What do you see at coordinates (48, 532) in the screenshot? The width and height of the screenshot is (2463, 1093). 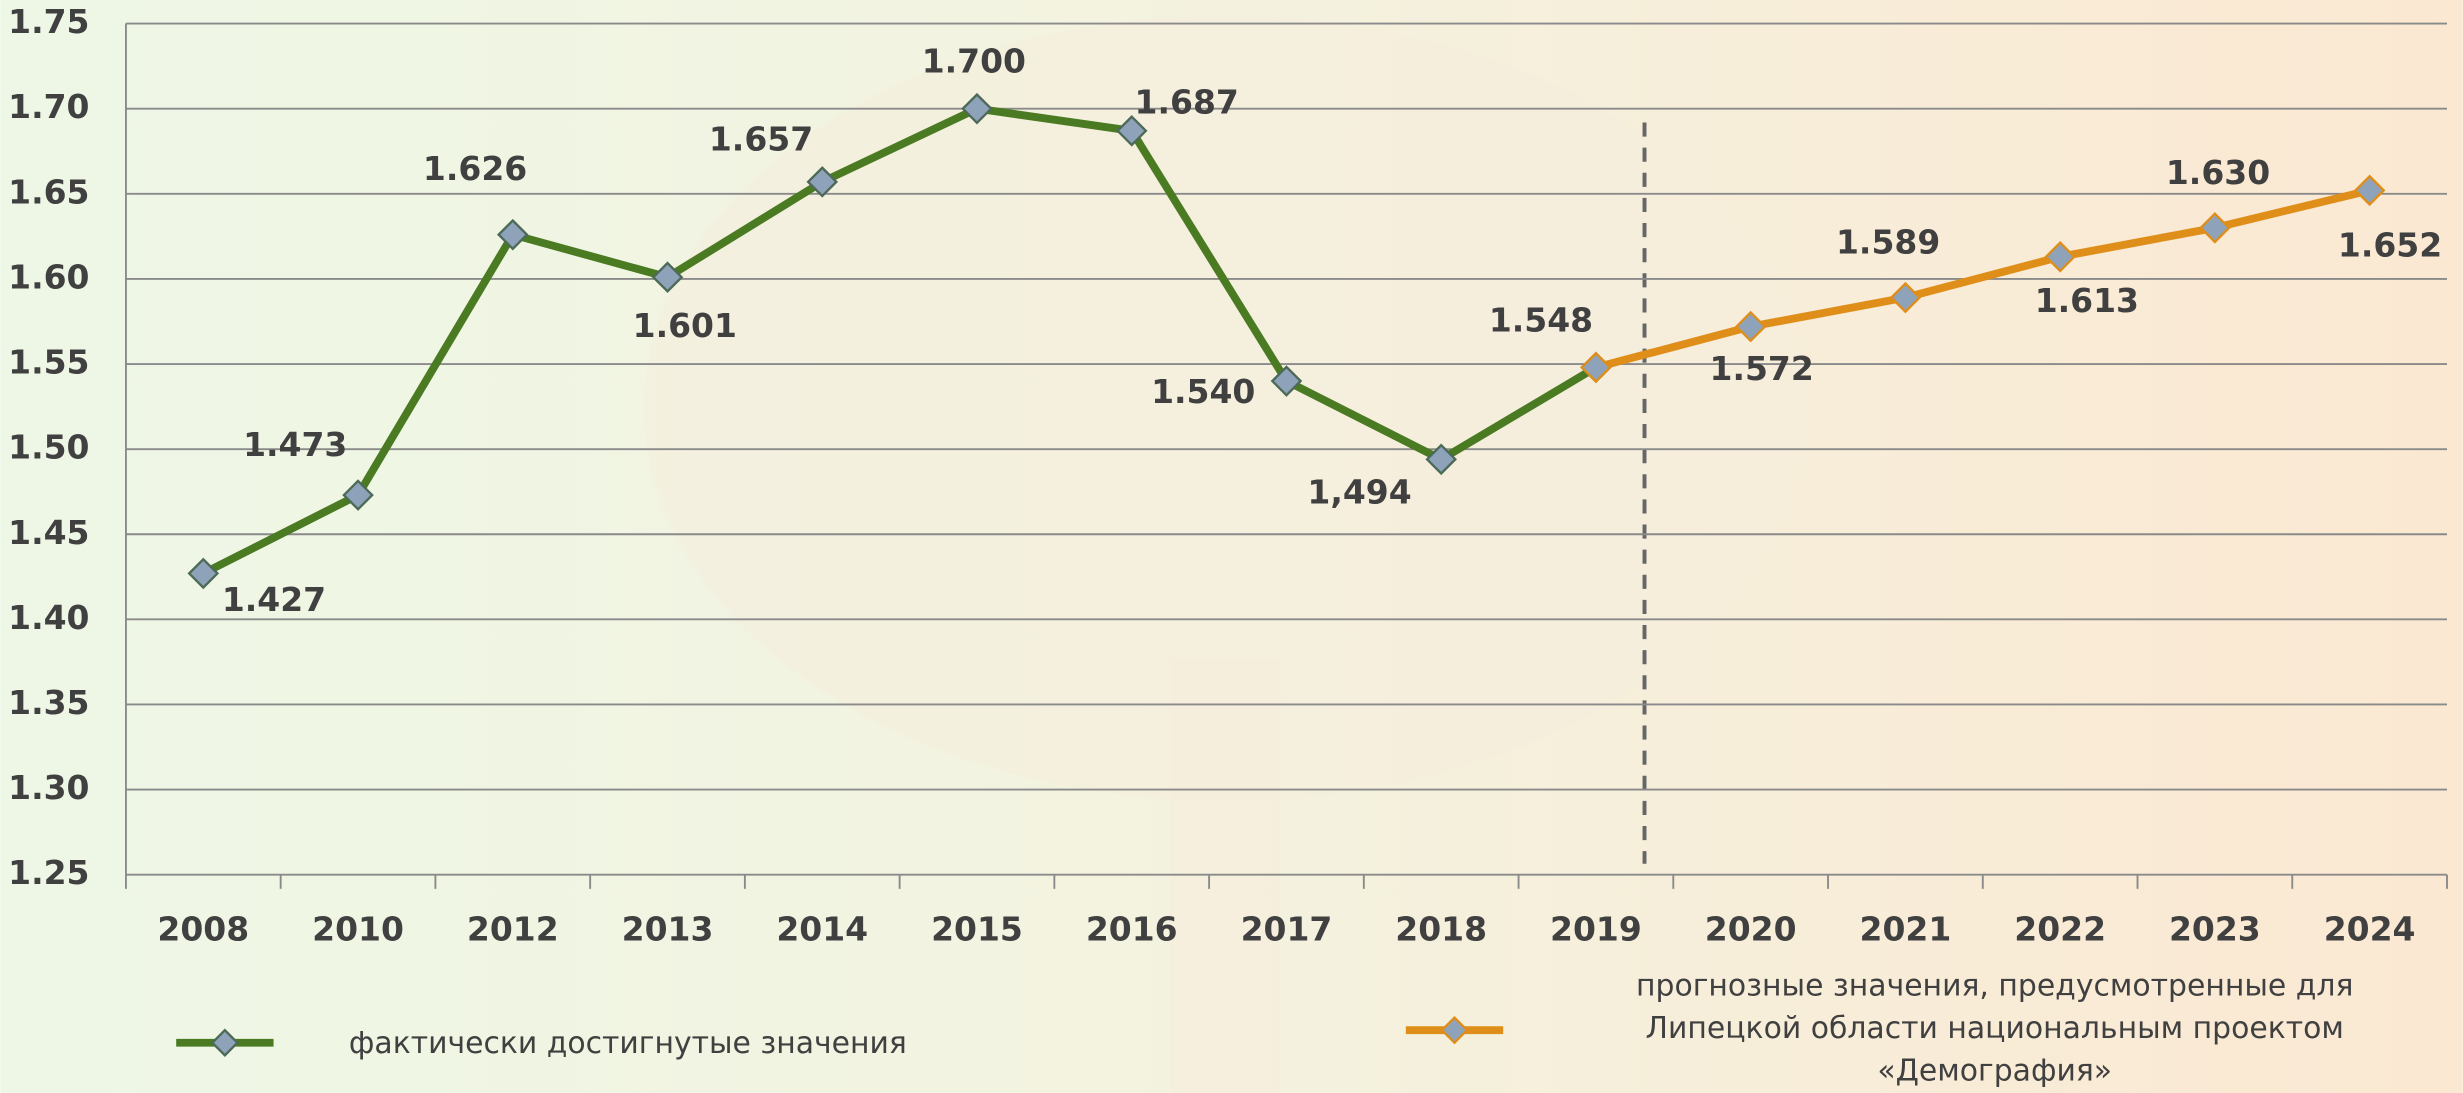 I see `y-tick-label: 1.45` at bounding box center [48, 532].